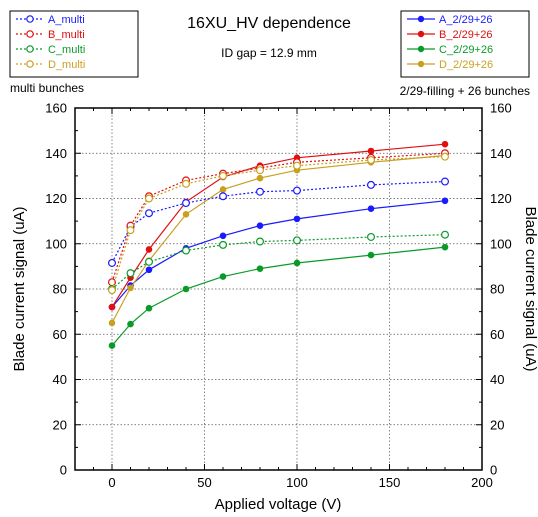 The width and height of the screenshot is (538, 517). Describe the element at coordinates (56, 153) in the screenshot. I see `y-tick-label-left: 140` at that location.